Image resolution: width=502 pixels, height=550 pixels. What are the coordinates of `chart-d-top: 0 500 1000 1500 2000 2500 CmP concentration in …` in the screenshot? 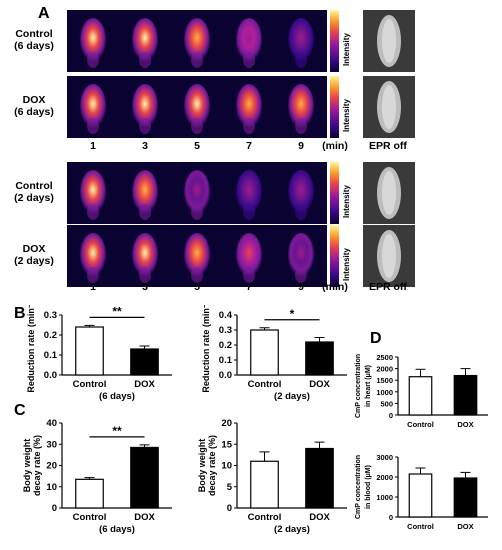 It's located at (421, 391).